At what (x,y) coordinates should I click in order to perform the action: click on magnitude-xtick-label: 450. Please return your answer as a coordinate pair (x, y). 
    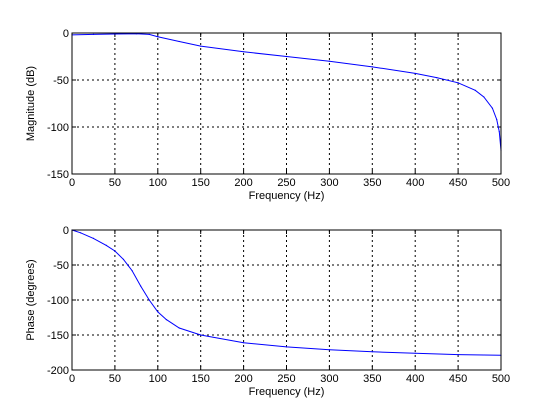
    Looking at the image, I should click on (458, 183).